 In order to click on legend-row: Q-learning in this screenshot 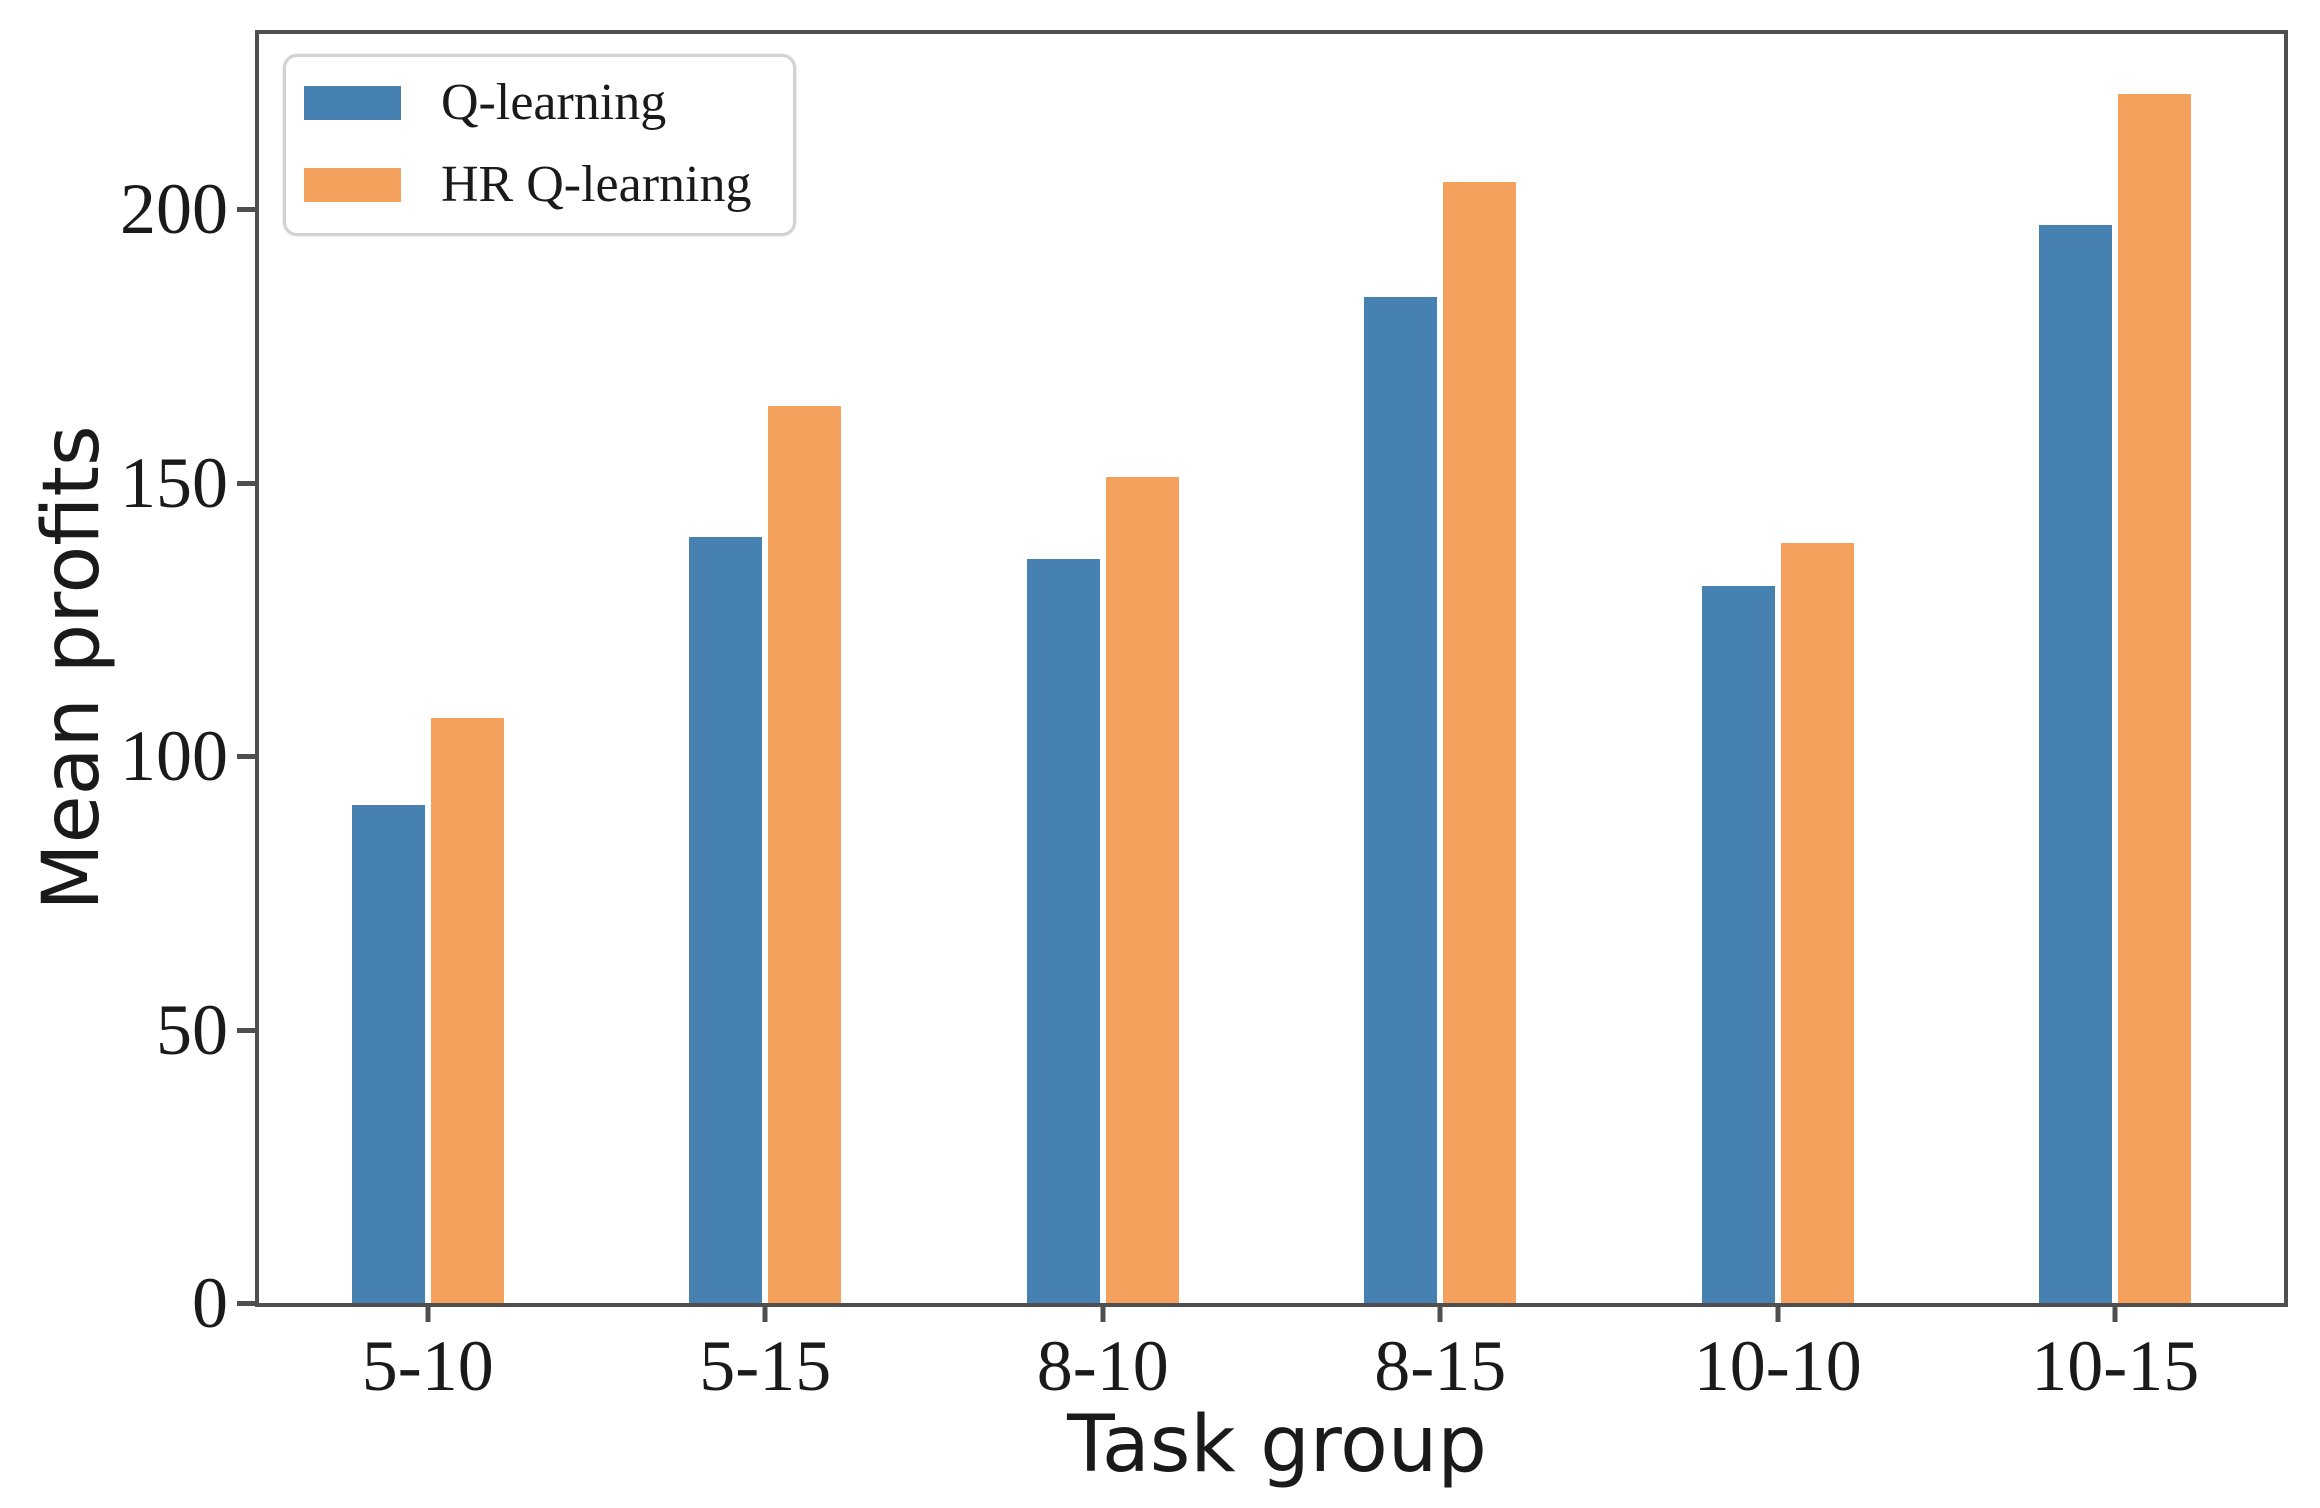, I will do `click(527, 103)`.